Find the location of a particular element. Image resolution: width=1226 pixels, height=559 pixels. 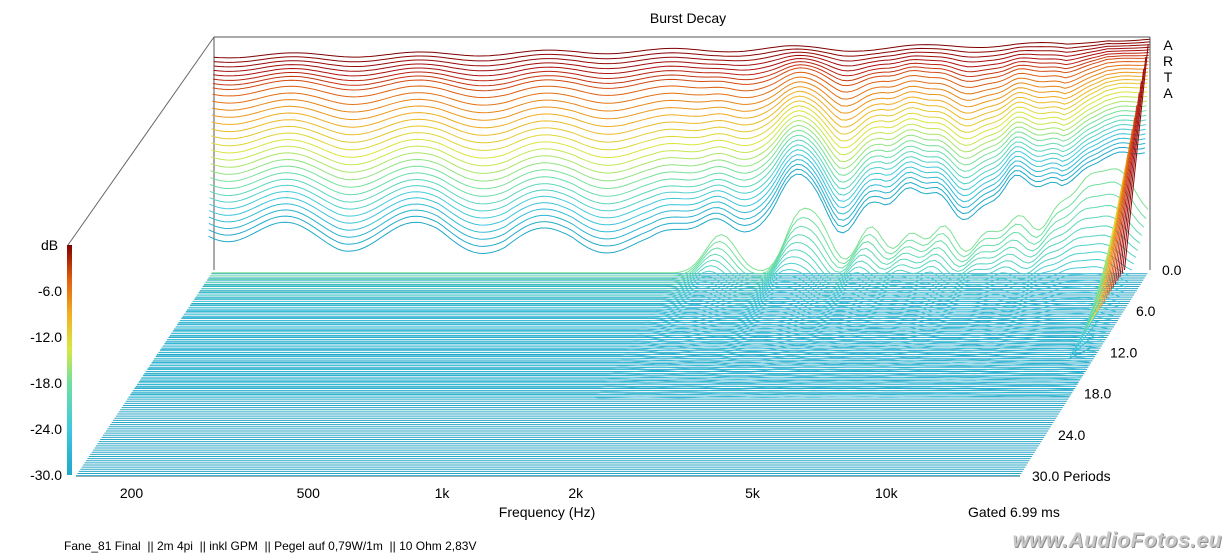

depth-guide-line is located at coordinates (141, 141).